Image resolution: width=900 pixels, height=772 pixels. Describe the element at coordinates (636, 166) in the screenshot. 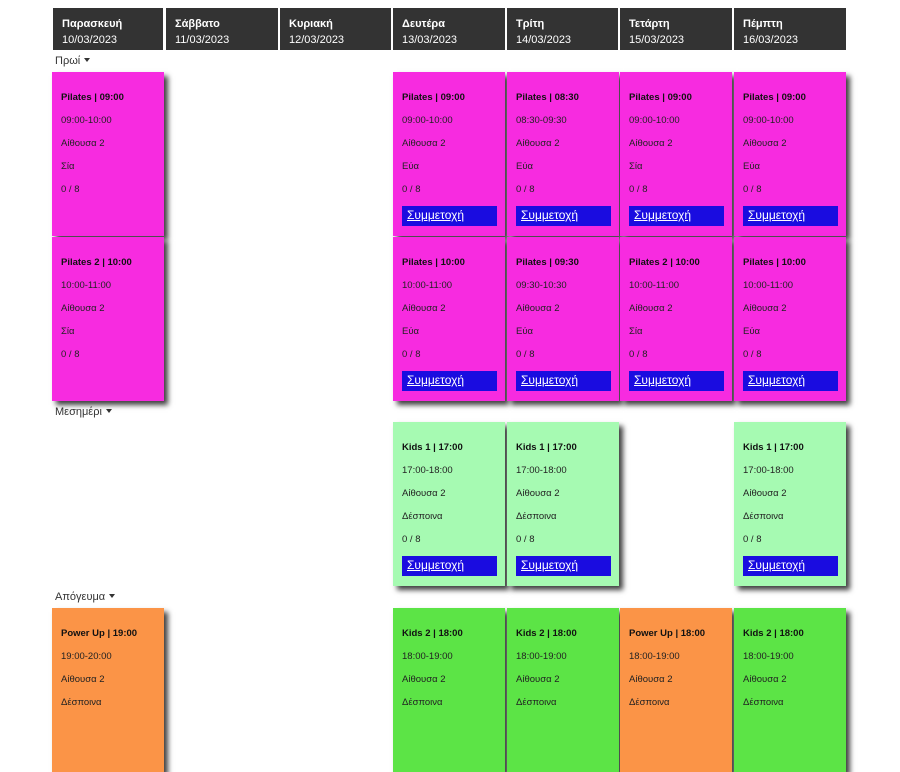

I see `class-instructor: Σία` at that location.